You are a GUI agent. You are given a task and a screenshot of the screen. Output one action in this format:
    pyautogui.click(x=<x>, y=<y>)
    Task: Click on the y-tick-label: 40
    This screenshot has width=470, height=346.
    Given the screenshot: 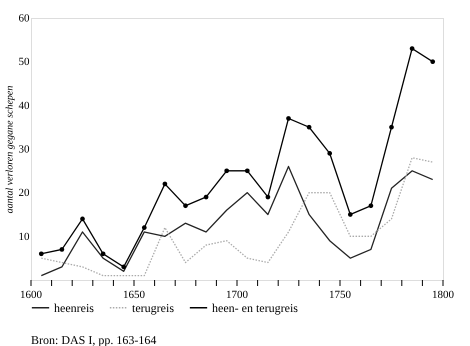 What is the action you would take?
    pyautogui.click(x=24, y=106)
    